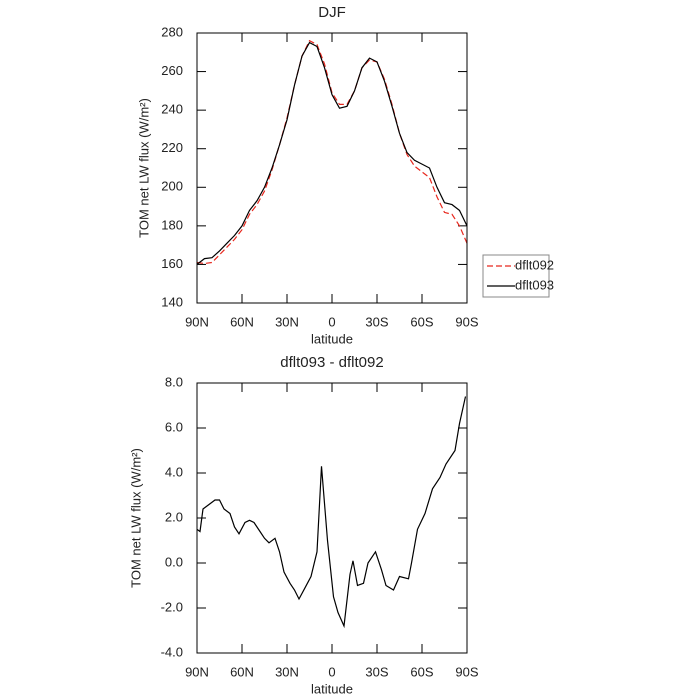  What do you see at coordinates (172, 301) in the screenshot?
I see `y-tick-label: 140` at bounding box center [172, 301].